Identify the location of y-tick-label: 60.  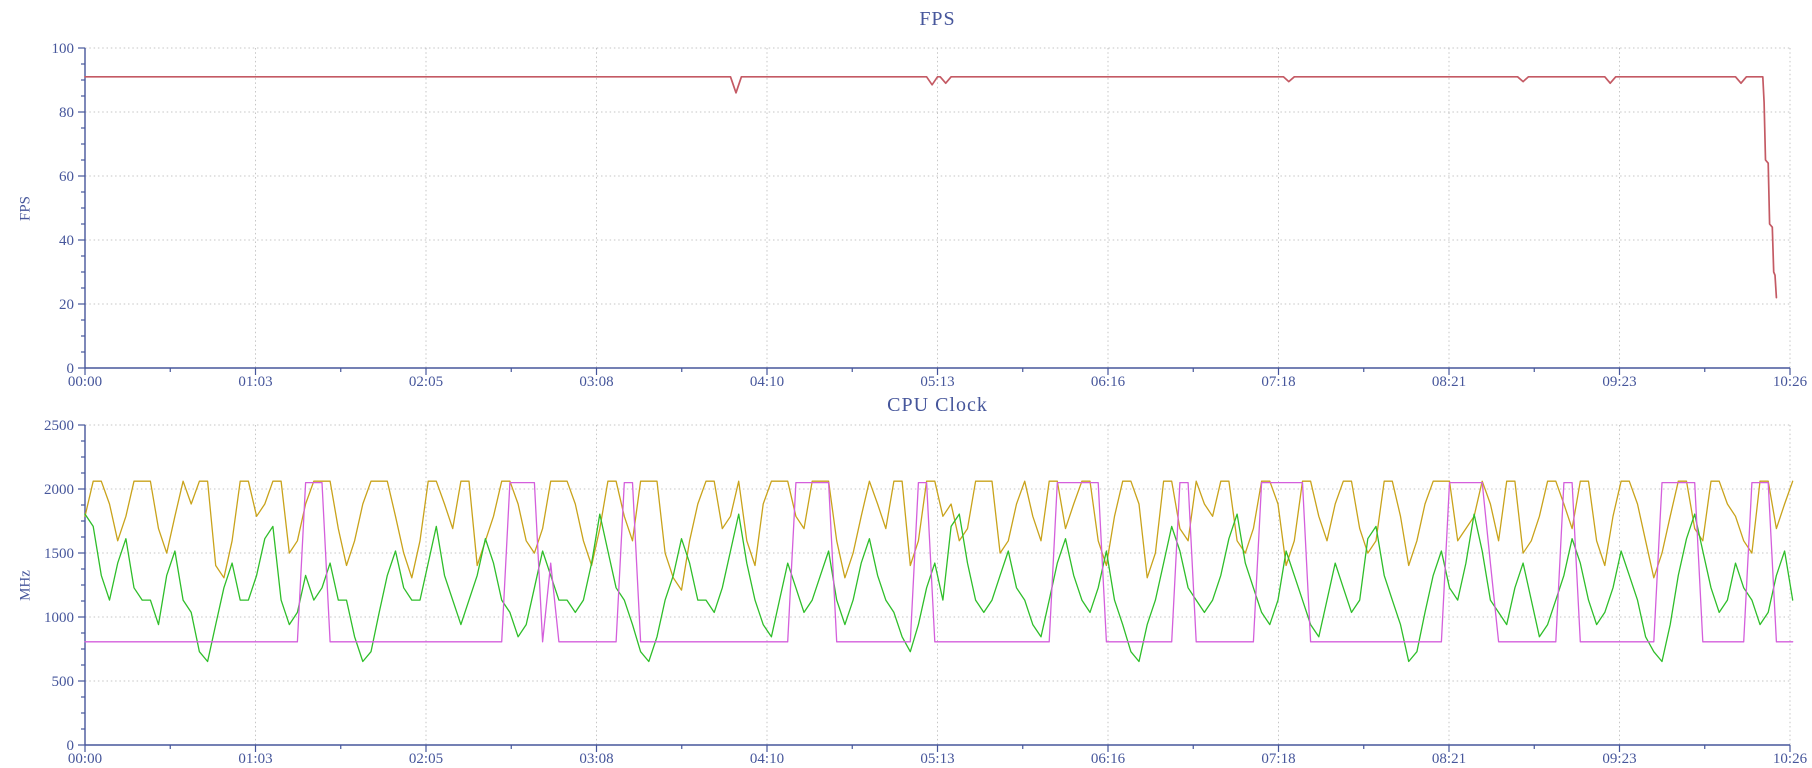
(66, 177).